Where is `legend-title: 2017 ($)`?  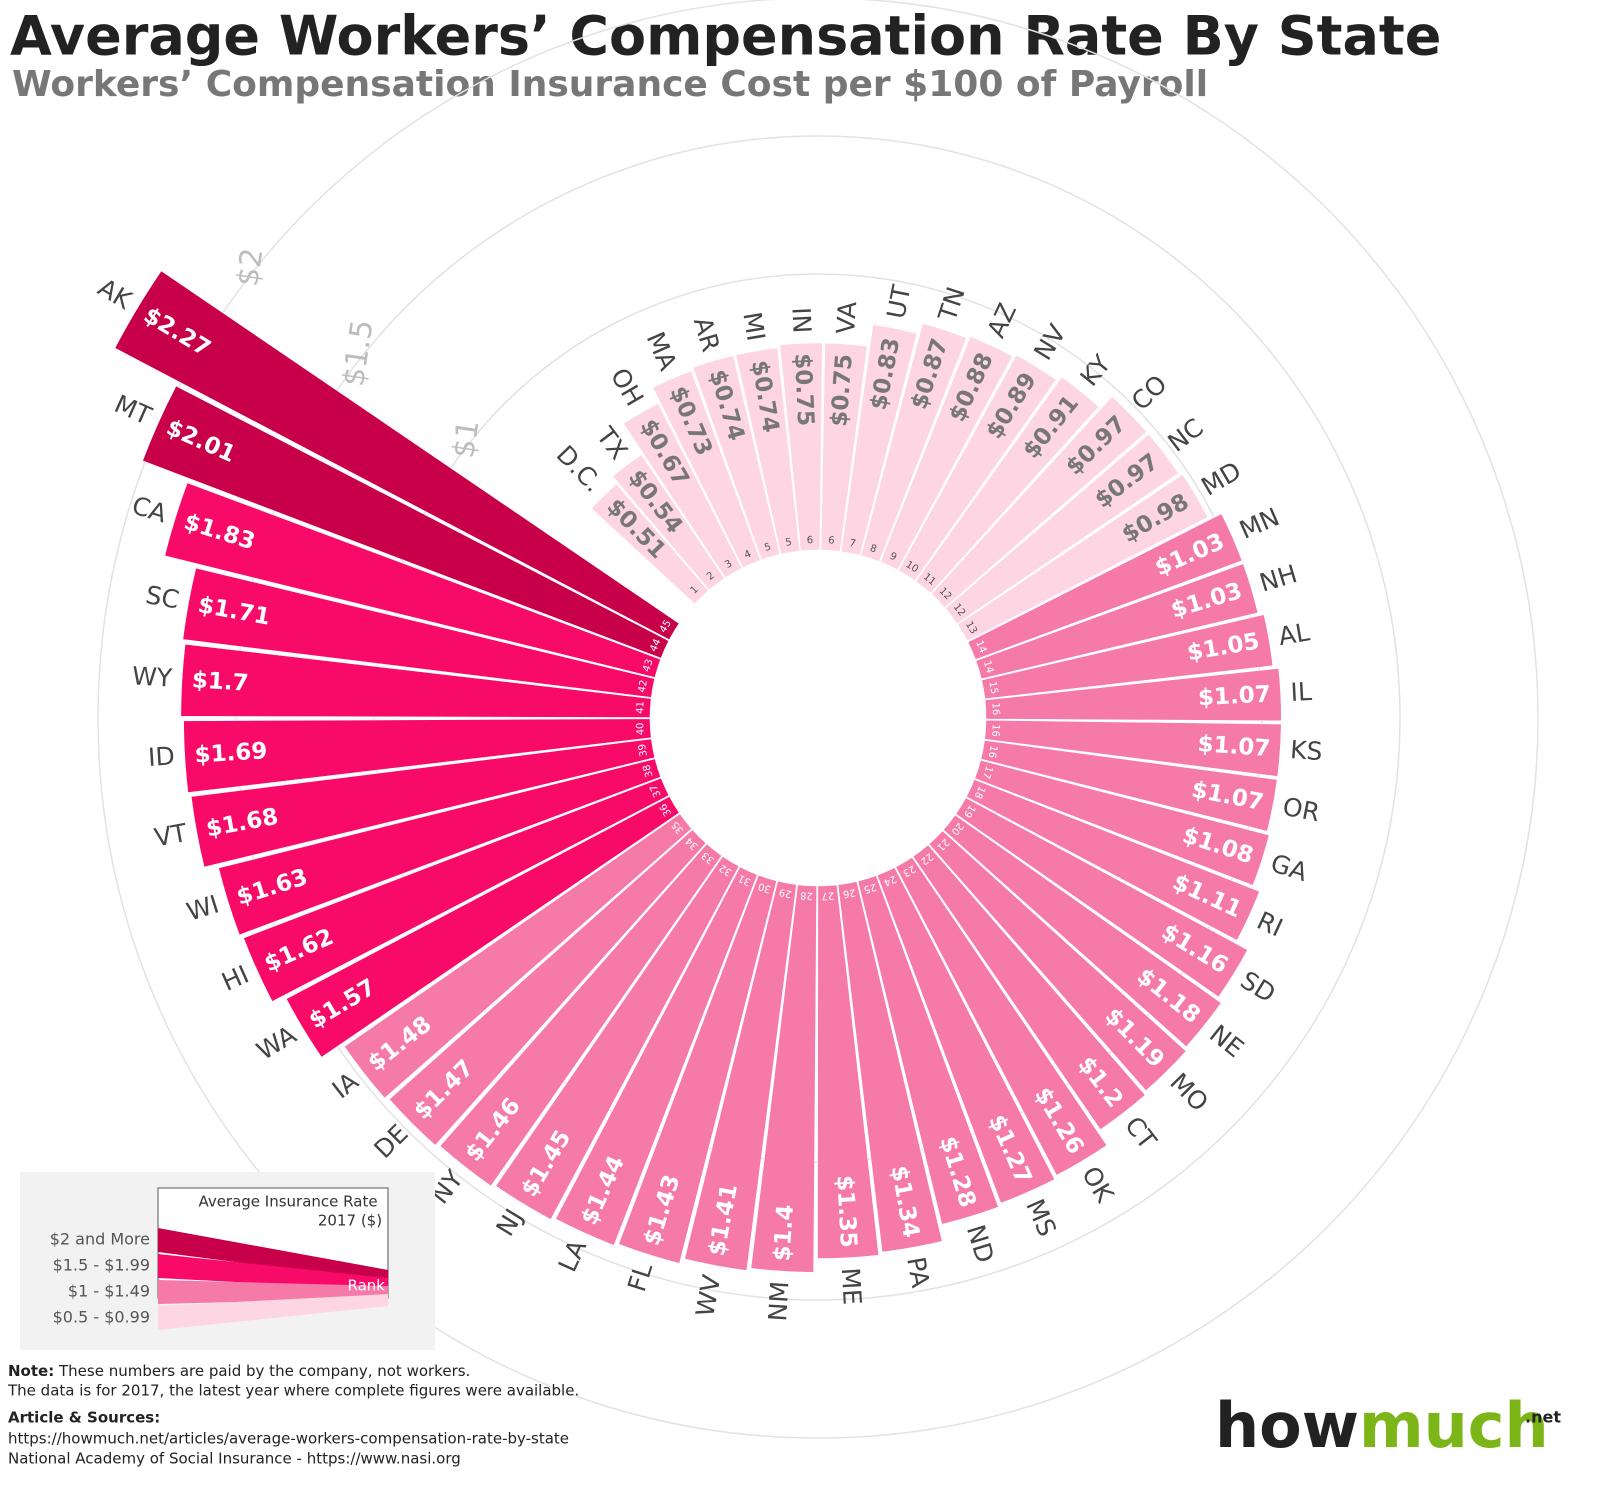
legend-title: 2017 ($) is located at coordinates (350, 1221).